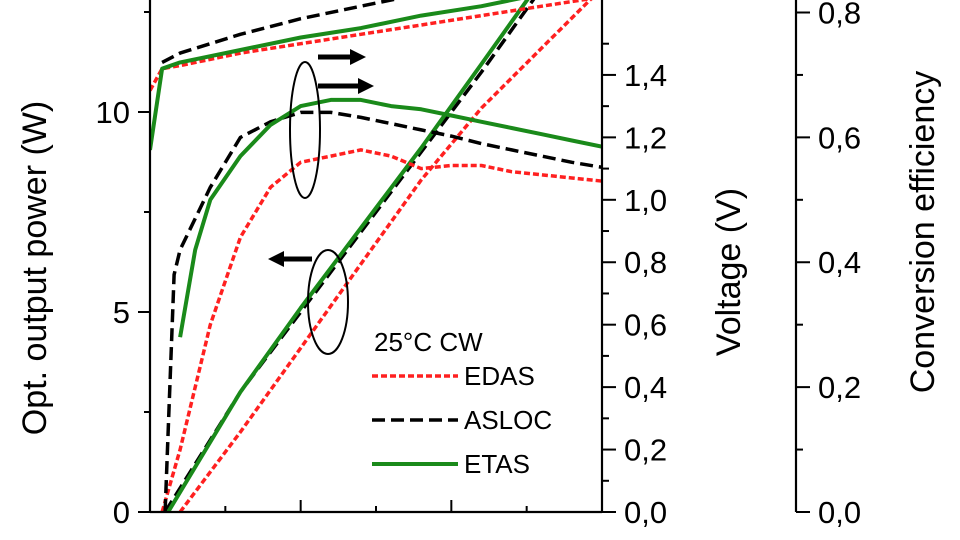  Describe the element at coordinates (121, 512) in the screenshot. I see `left-axis-tick-label: 0` at that location.